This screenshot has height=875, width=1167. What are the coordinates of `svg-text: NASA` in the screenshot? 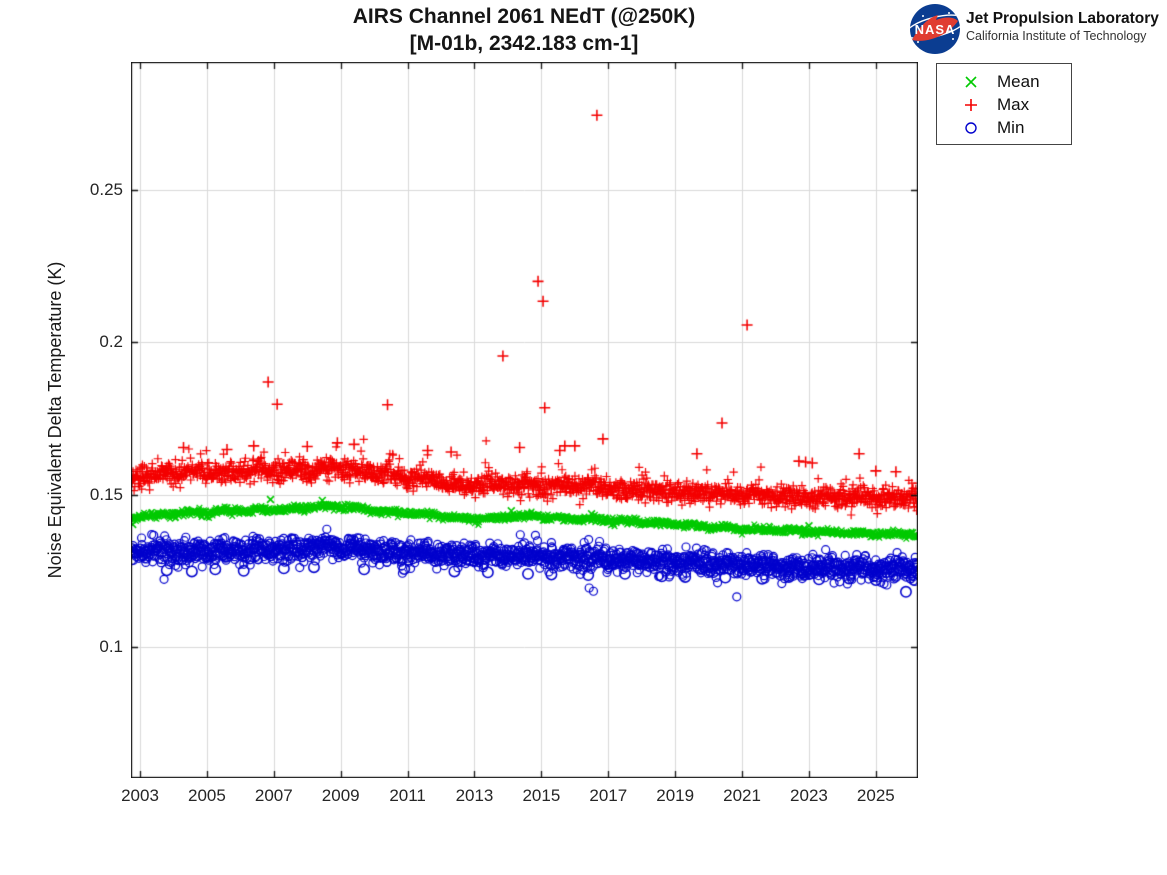 It's located at (935, 29).